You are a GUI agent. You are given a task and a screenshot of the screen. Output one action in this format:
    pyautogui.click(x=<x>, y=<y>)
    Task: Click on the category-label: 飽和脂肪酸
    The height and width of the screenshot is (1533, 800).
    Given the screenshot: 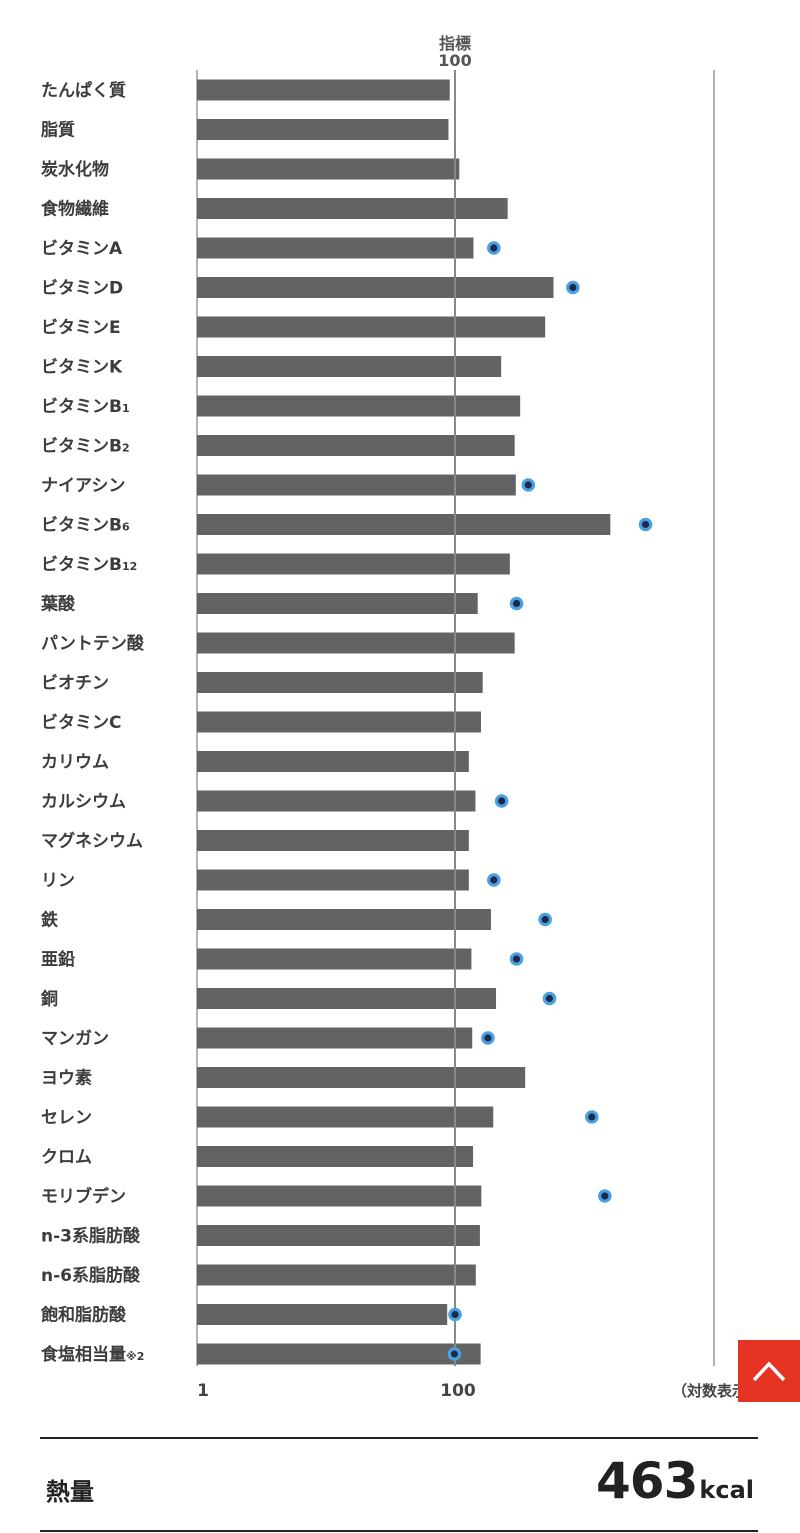 What is the action you would take?
    pyautogui.click(x=83, y=1315)
    